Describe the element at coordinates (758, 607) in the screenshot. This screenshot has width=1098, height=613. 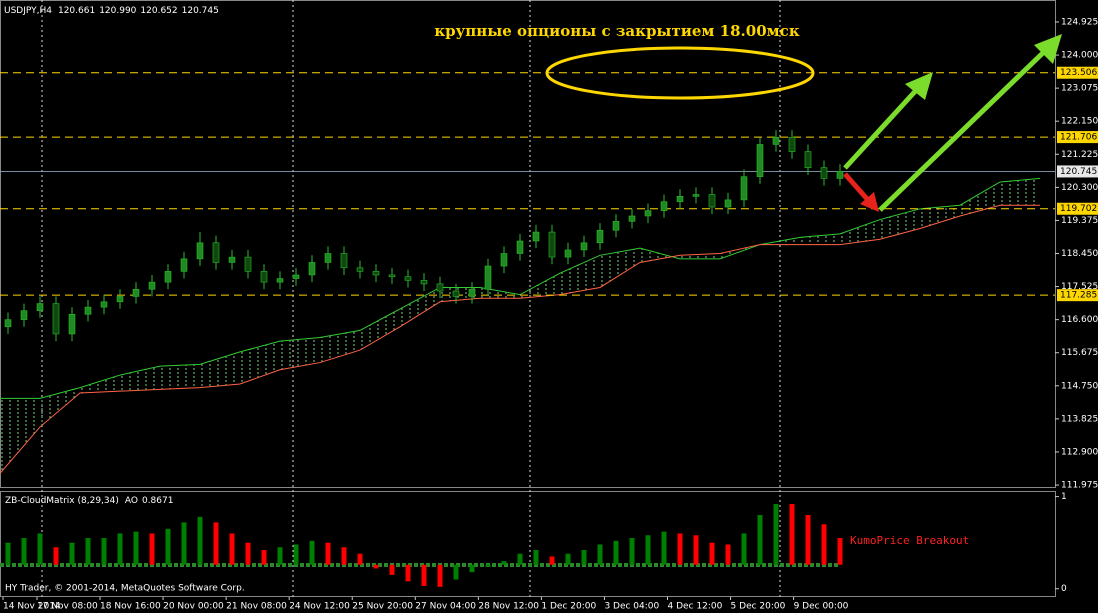
I see `x-tick-label: 5 Dec 20:00` at that location.